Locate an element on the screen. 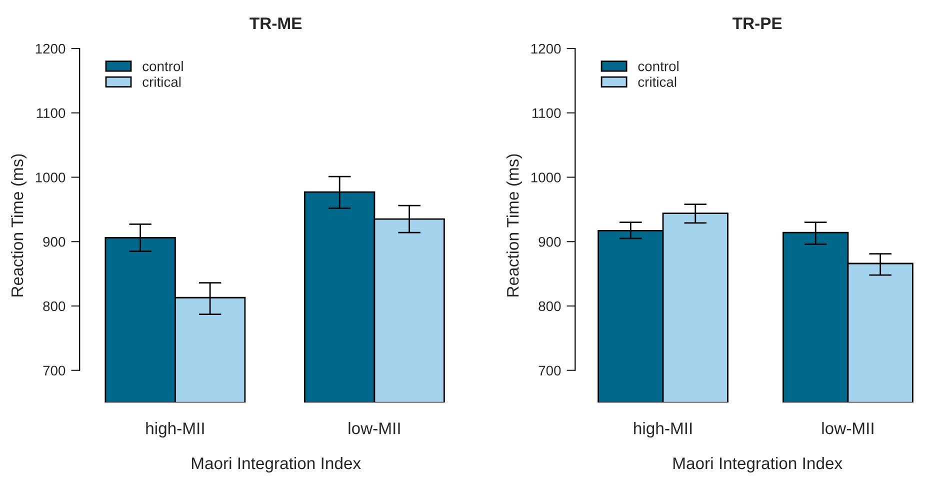 The image size is (935, 485). chart-title: TR-PE is located at coordinates (757, 24).